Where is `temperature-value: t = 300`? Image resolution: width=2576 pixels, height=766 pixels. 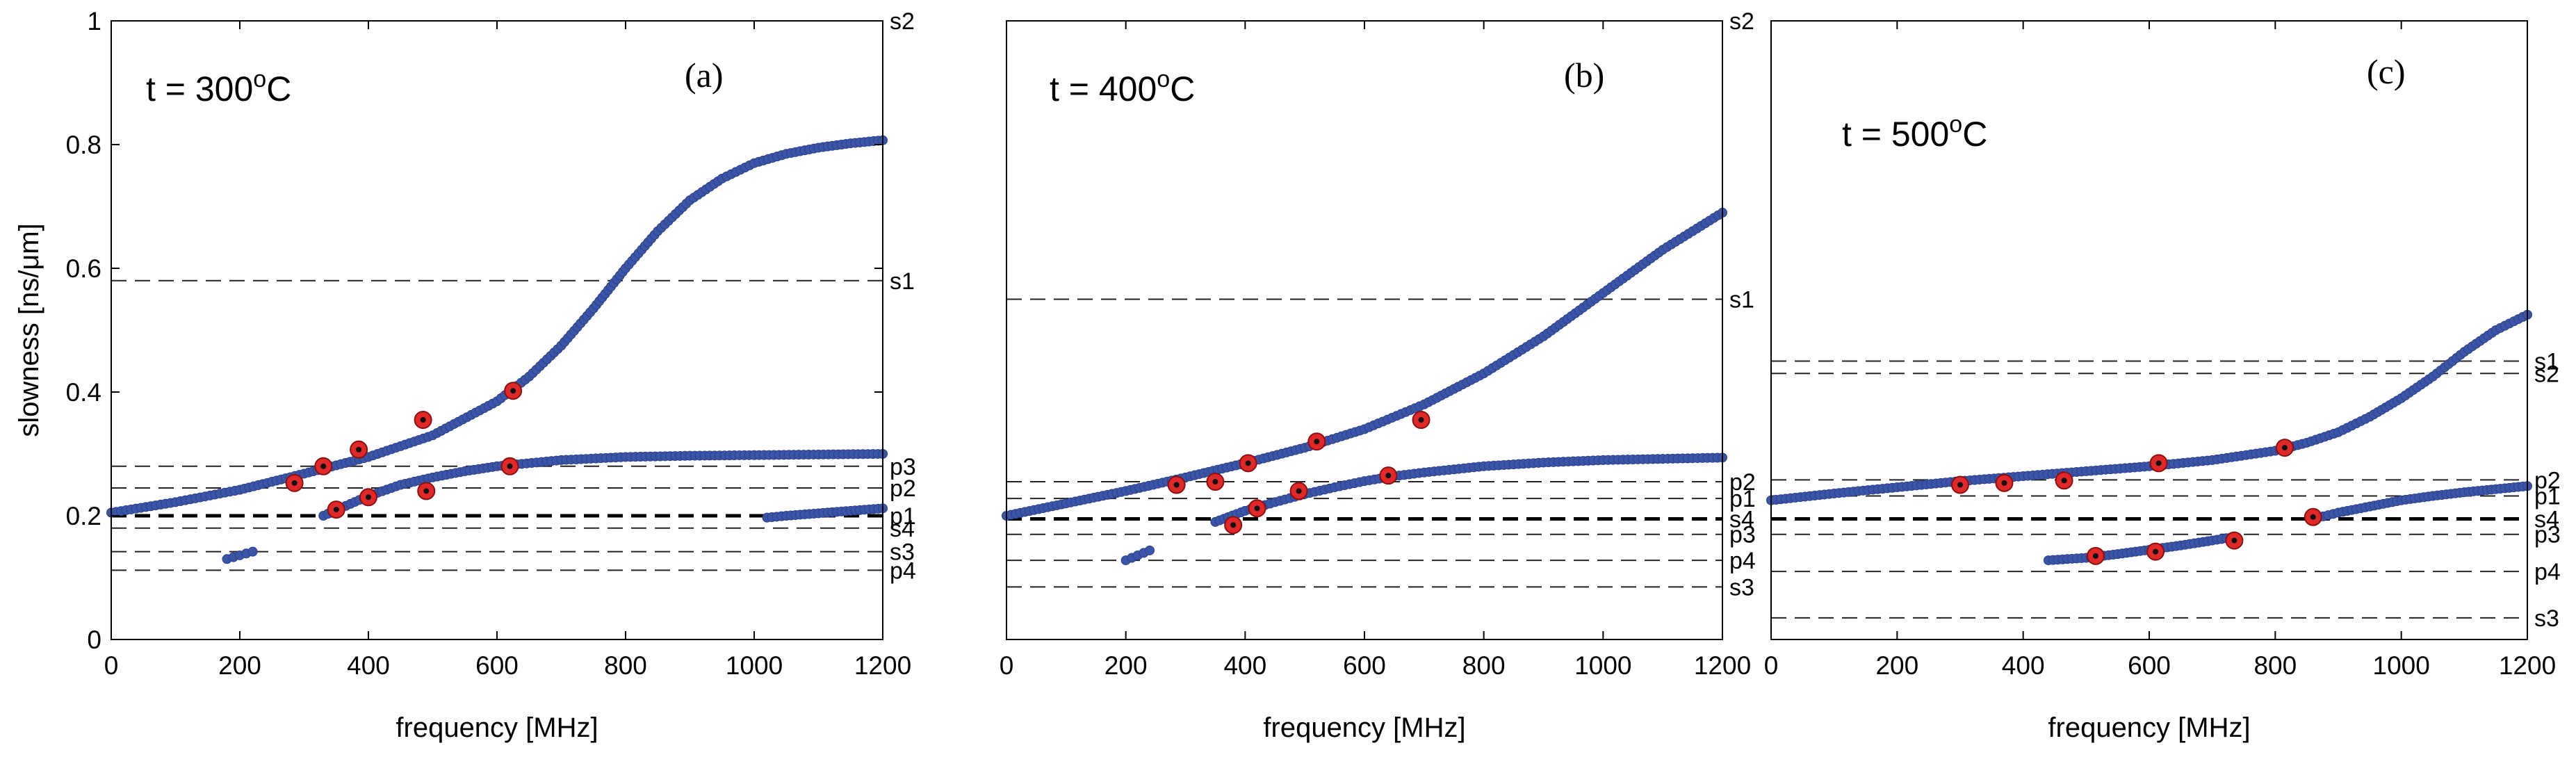 temperature-value: t = 300 is located at coordinates (199, 89).